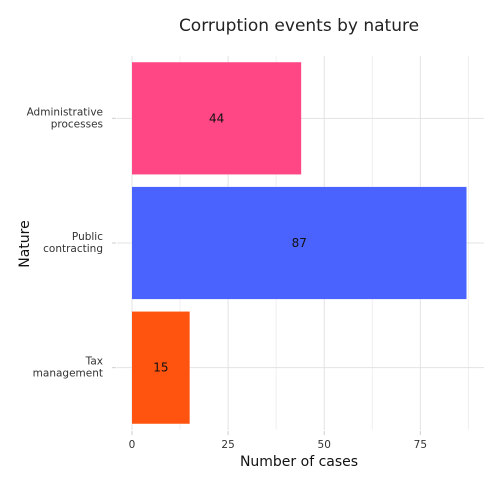  Describe the element at coordinates (132, 445) in the screenshot. I see `x-tick-label: 0` at that location.